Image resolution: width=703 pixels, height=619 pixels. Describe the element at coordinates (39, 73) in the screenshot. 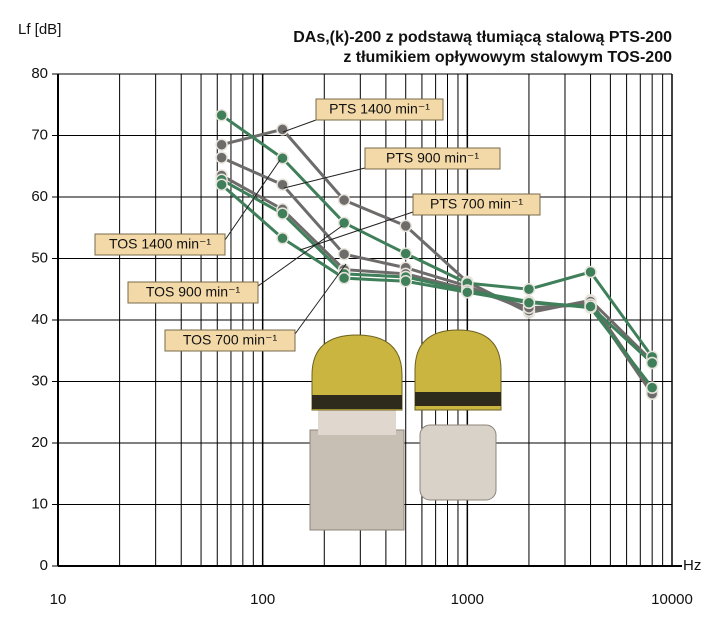

I see `y-tick-label: 80` at that location.